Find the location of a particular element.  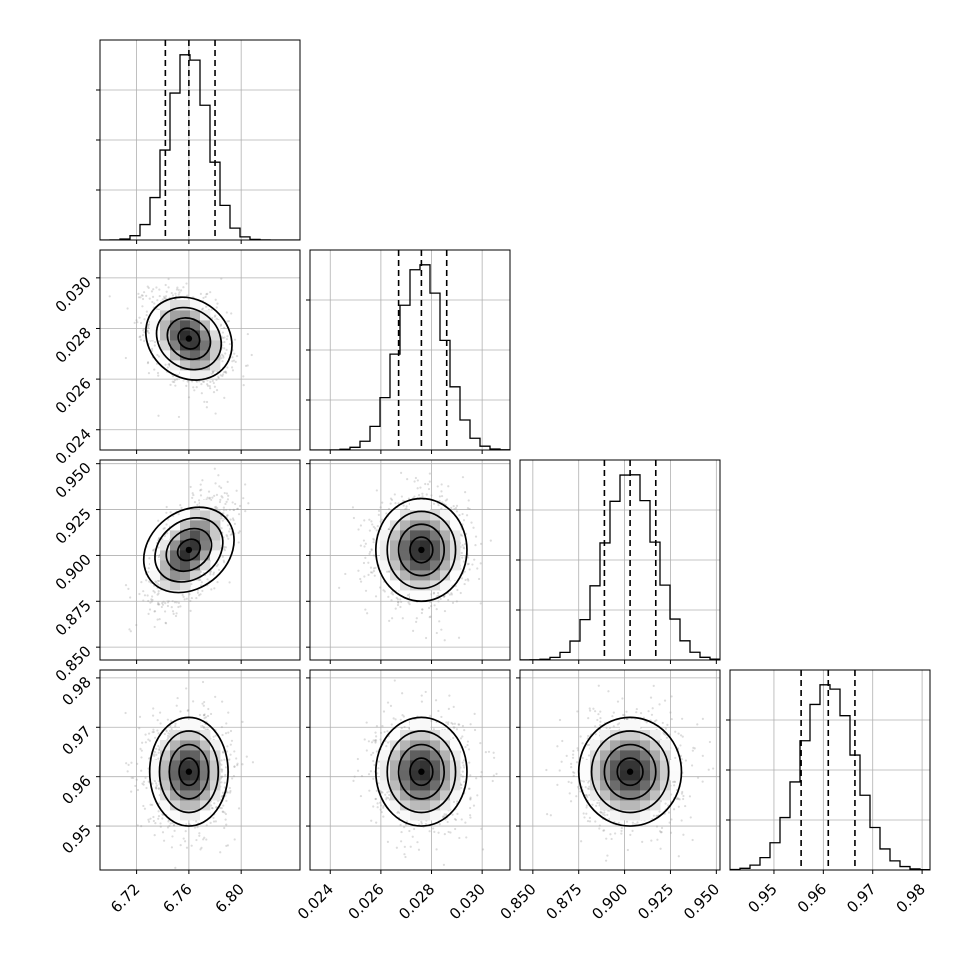

panel-frame is located at coordinates (410, 350).